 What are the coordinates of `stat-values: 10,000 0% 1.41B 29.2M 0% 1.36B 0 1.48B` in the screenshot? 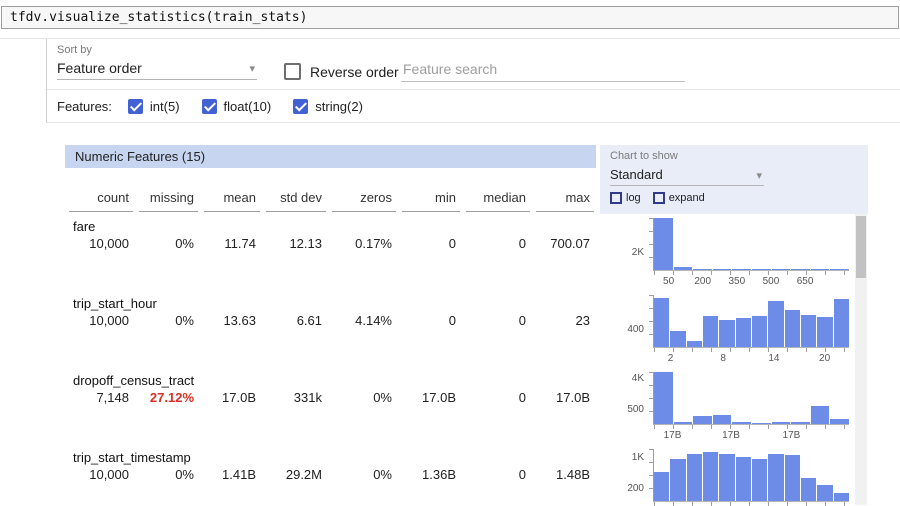 It's located at (330, 474).